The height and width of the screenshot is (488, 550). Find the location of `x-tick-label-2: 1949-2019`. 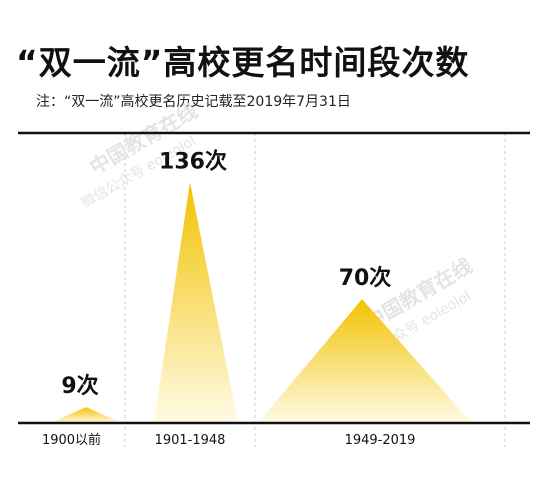

x-tick-label-2: 1949-2019 is located at coordinates (380, 440).